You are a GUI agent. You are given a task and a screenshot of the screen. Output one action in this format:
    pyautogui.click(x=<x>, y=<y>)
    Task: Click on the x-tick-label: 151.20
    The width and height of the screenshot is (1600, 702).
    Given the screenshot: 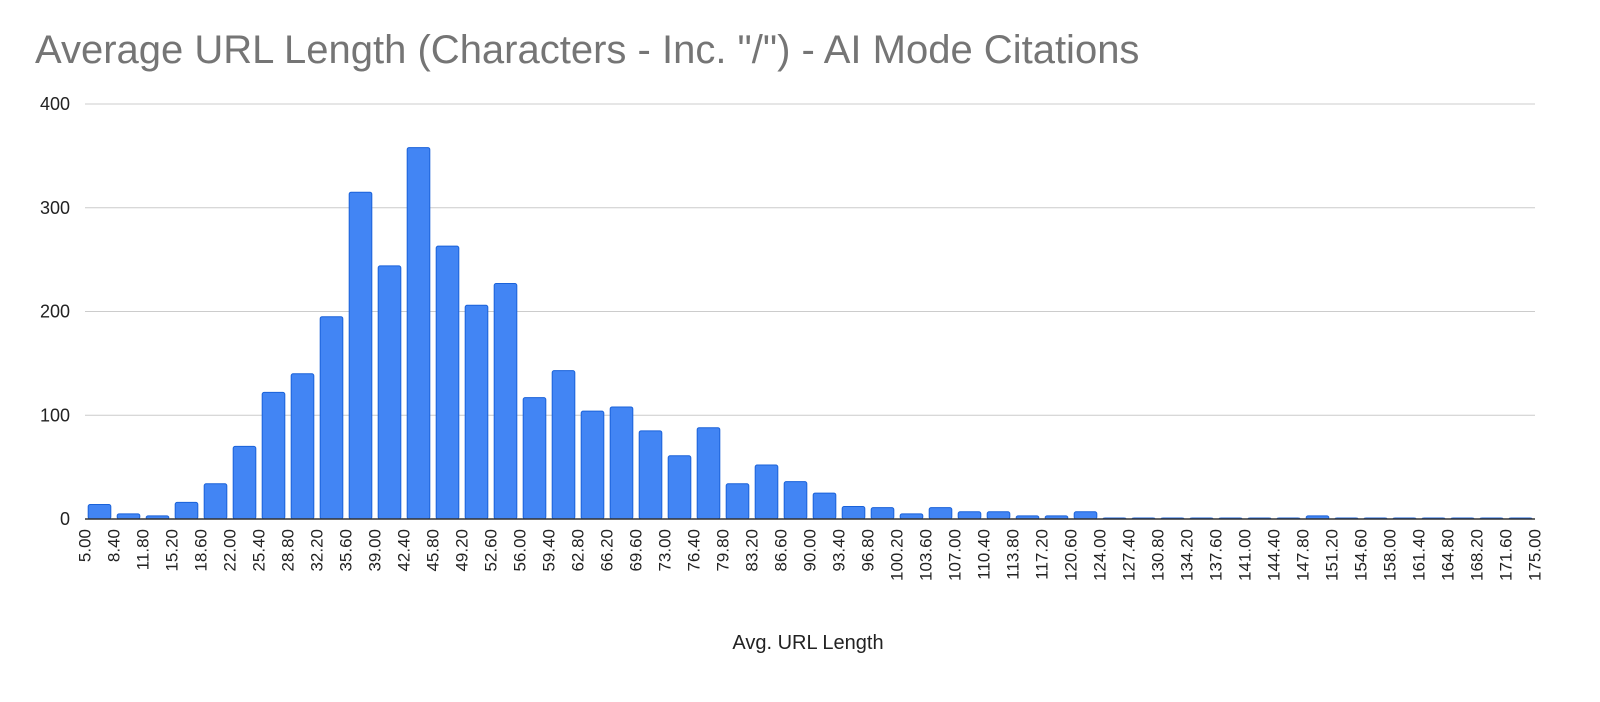 What is the action you would take?
    pyautogui.click(x=1332, y=555)
    